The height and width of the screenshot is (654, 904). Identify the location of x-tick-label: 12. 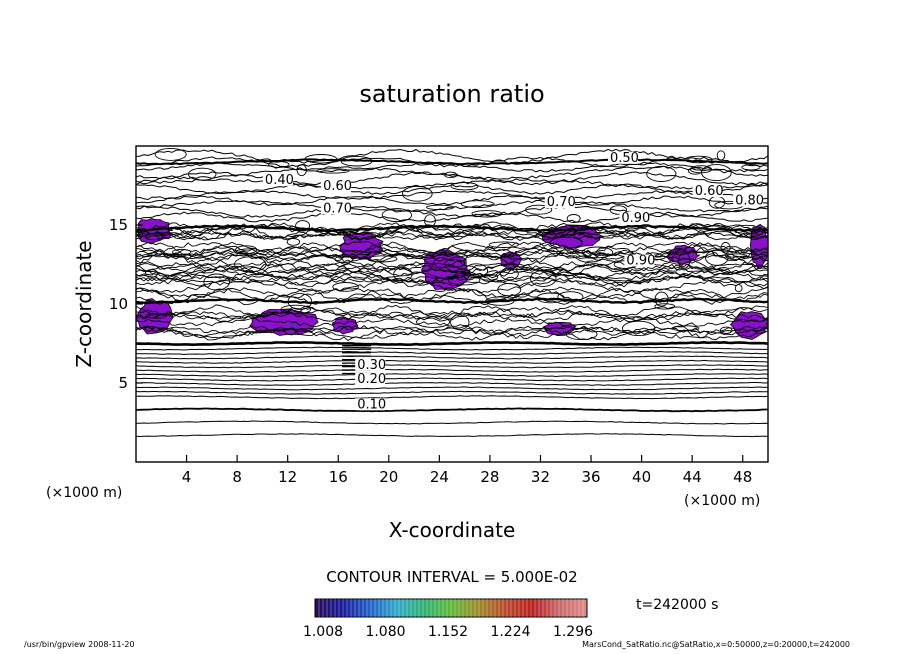
(287, 477).